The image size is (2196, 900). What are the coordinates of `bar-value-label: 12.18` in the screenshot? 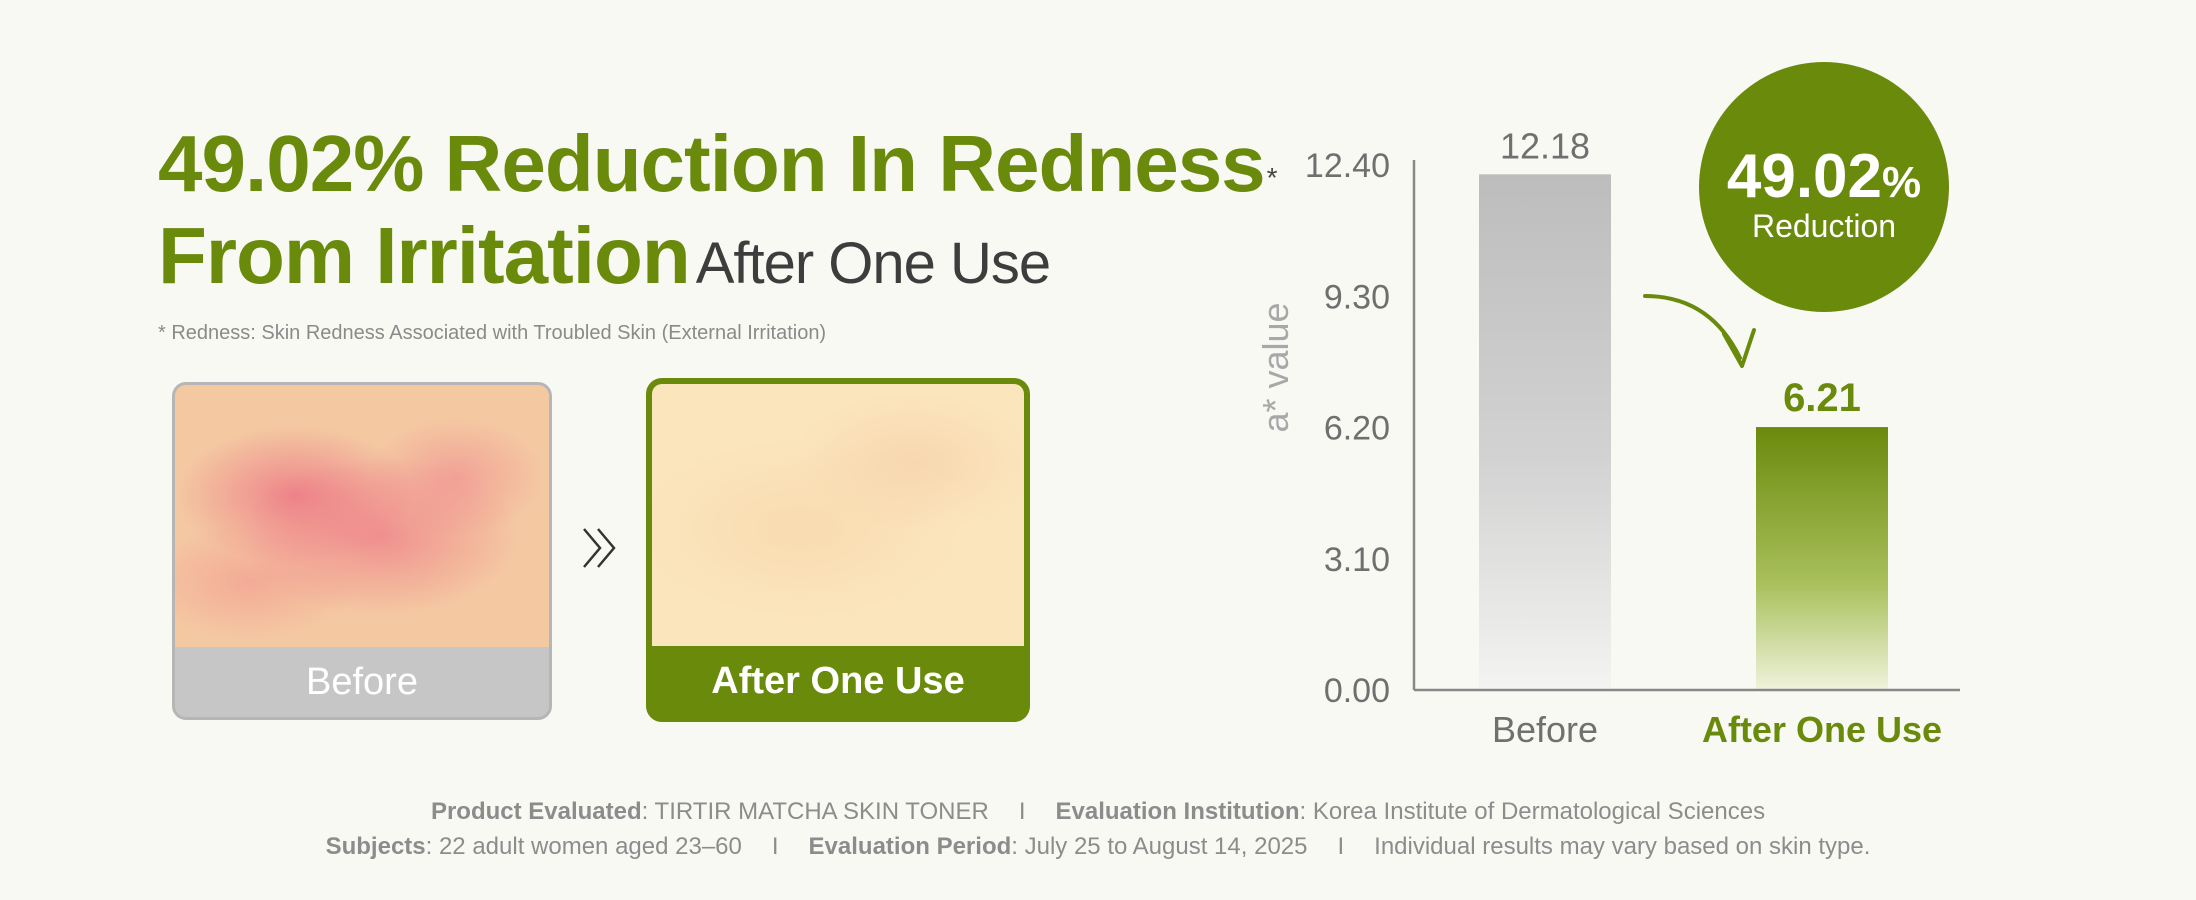 It's located at (1545, 145).